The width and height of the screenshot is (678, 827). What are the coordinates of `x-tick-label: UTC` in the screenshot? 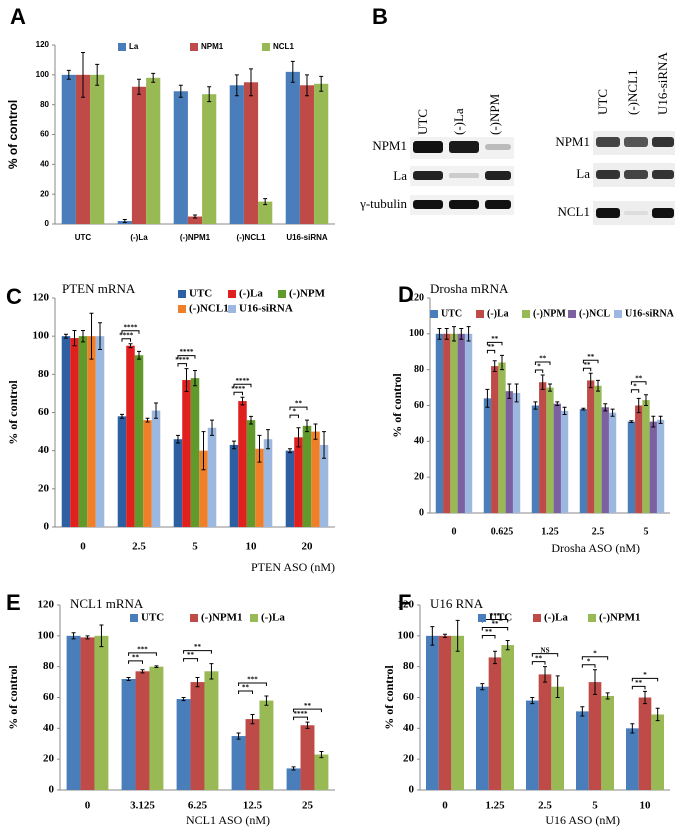 It's located at (83, 237).